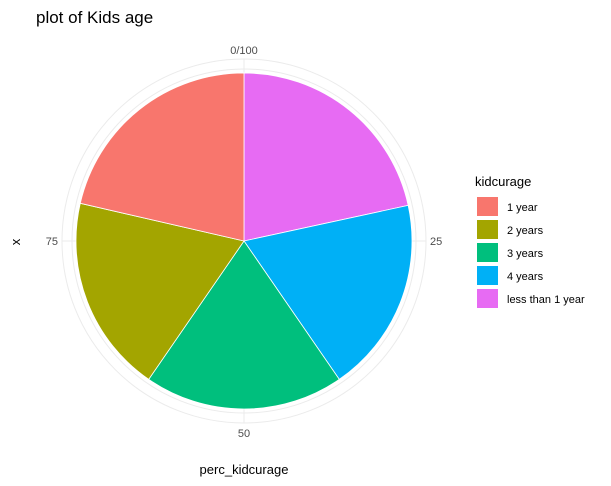 The image size is (611, 486). I want to click on legend-label: 3 years, so click(525, 254).